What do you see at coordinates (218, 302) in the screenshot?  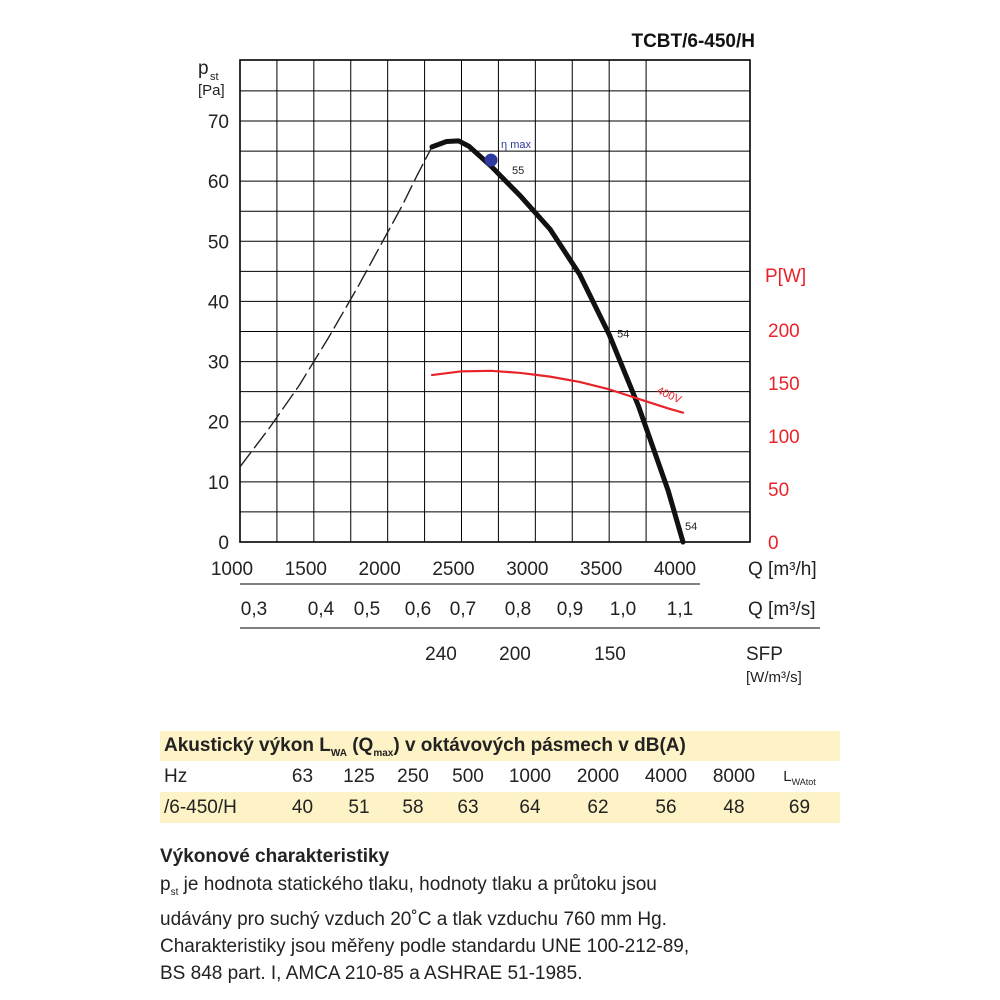 I see `y-left-tick-label: 40` at bounding box center [218, 302].